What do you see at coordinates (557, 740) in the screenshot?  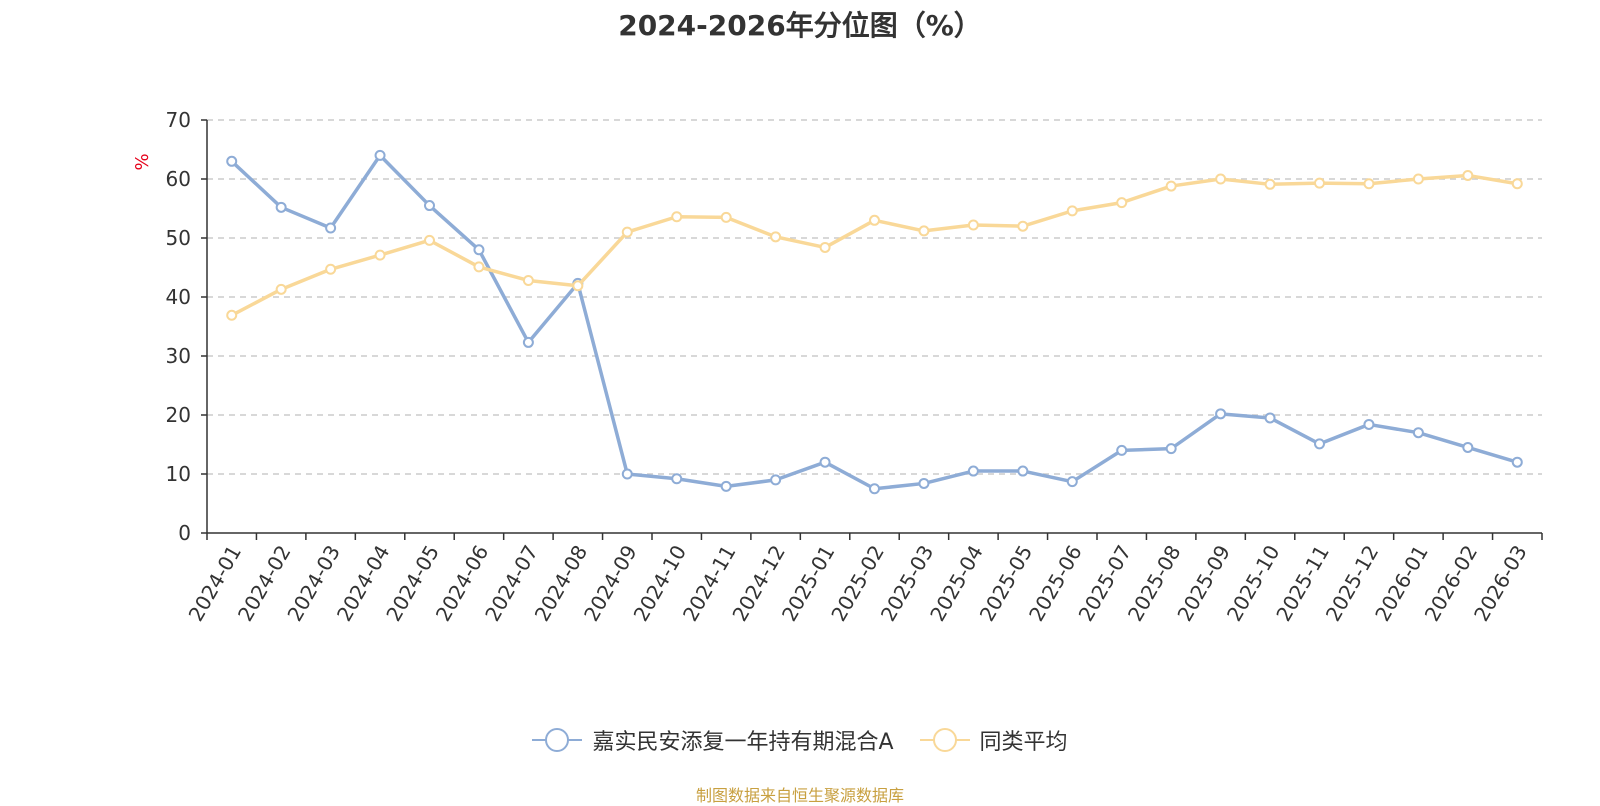 I see `legend-marker-fund` at bounding box center [557, 740].